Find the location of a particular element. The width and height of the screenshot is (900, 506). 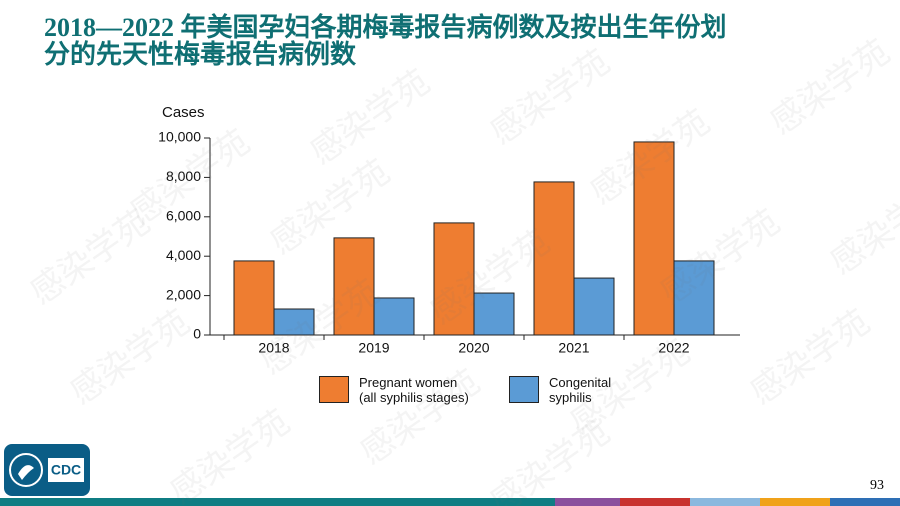

x-tick-label: 2018 is located at coordinates (273, 348).